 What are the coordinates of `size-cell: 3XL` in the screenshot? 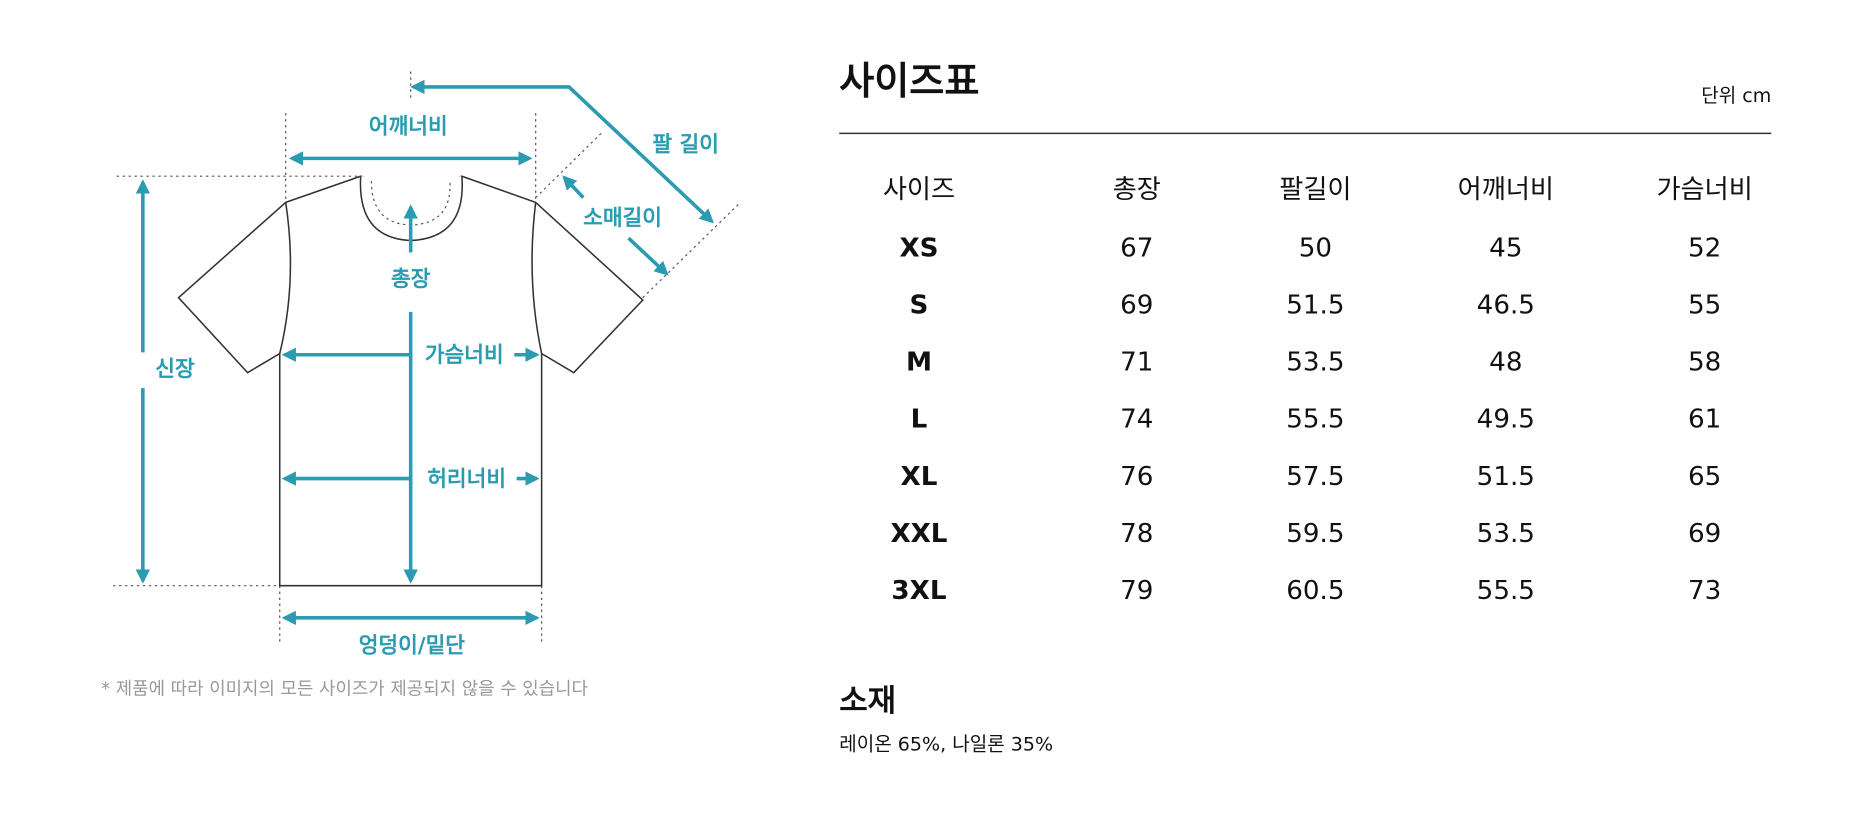 It's located at (918, 591).